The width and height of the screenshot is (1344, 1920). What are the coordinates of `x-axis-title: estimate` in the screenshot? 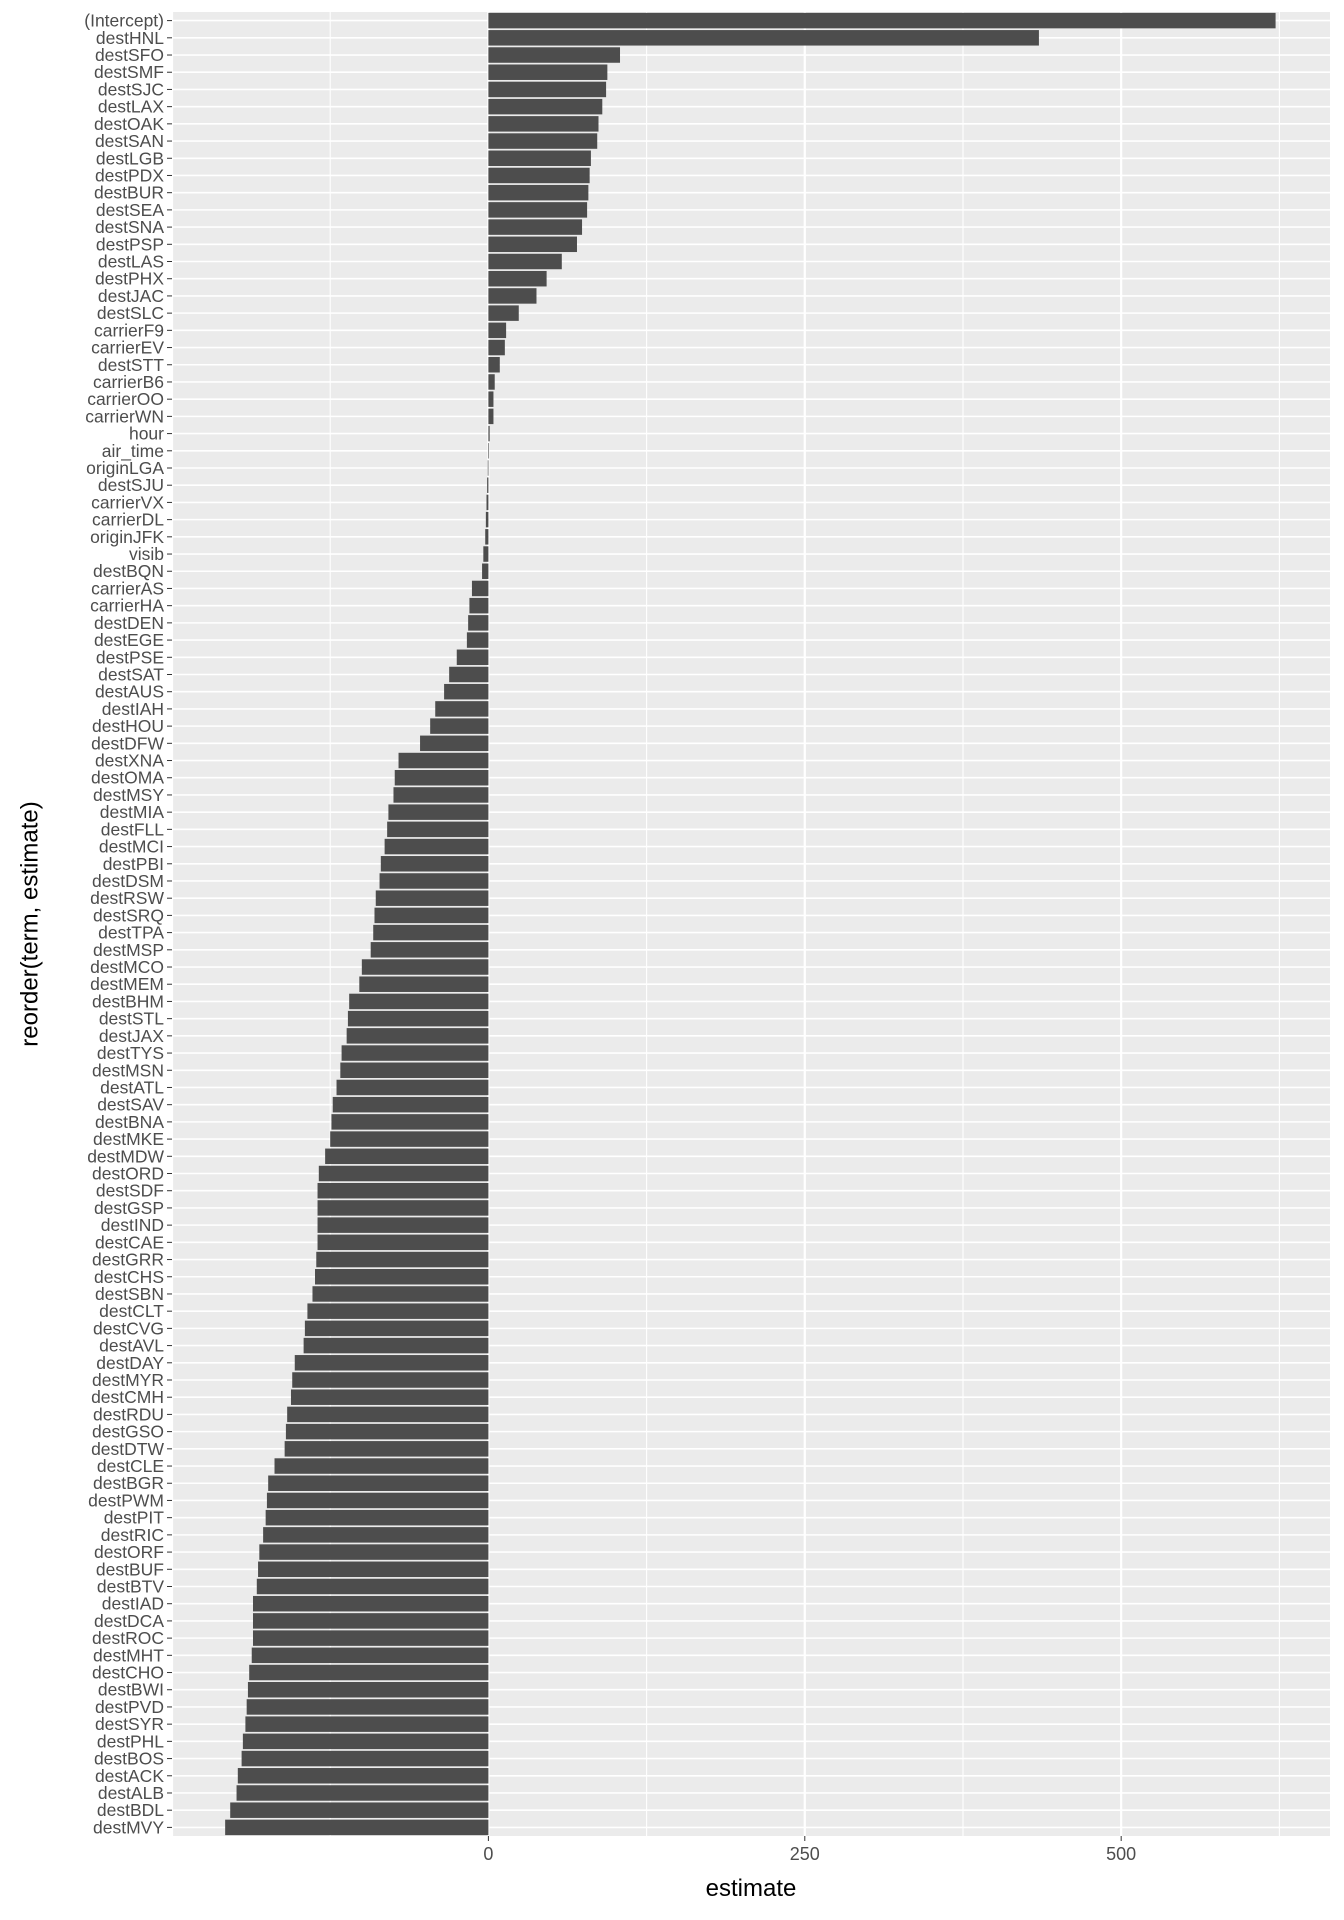 It's located at (751, 1888).